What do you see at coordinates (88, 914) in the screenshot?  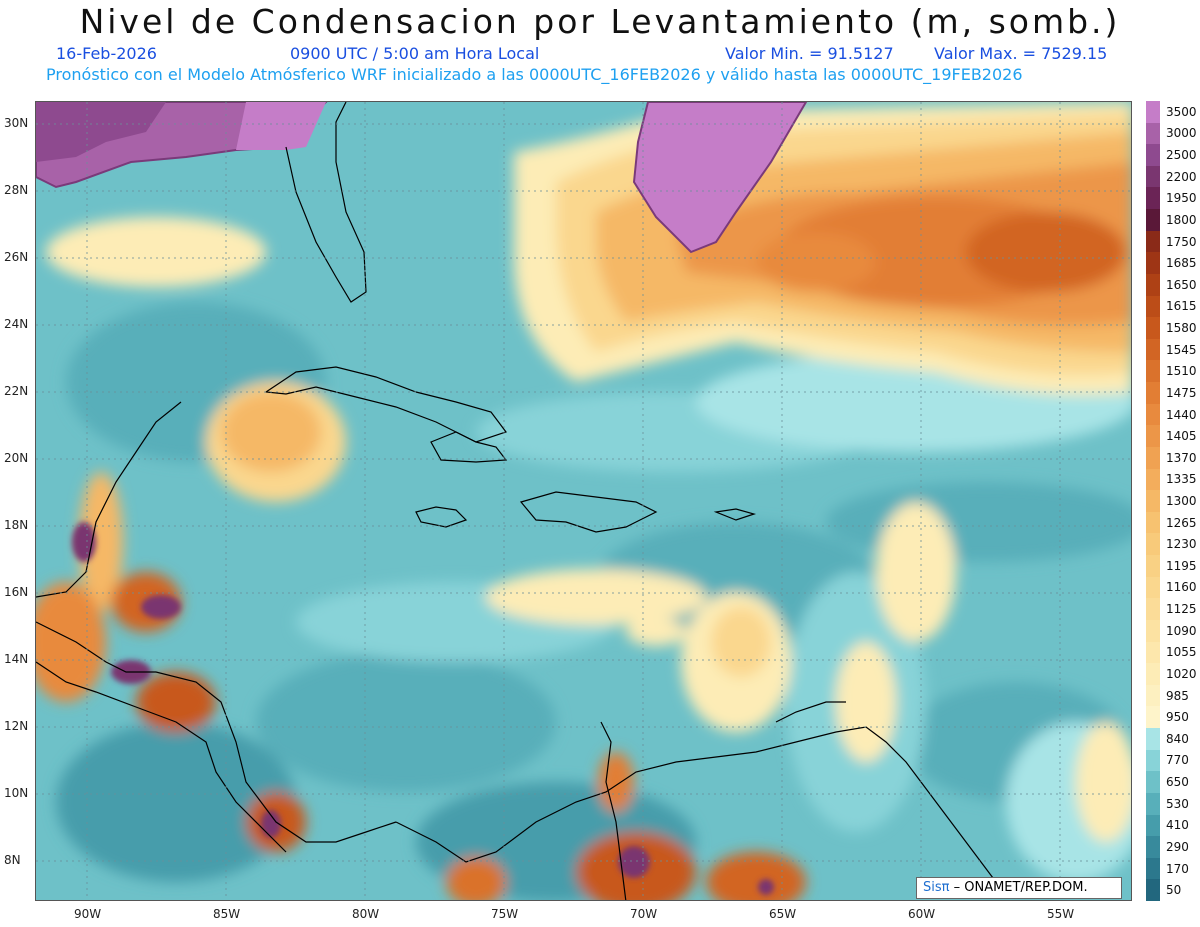 I see `lon-label: 90W` at bounding box center [88, 914].